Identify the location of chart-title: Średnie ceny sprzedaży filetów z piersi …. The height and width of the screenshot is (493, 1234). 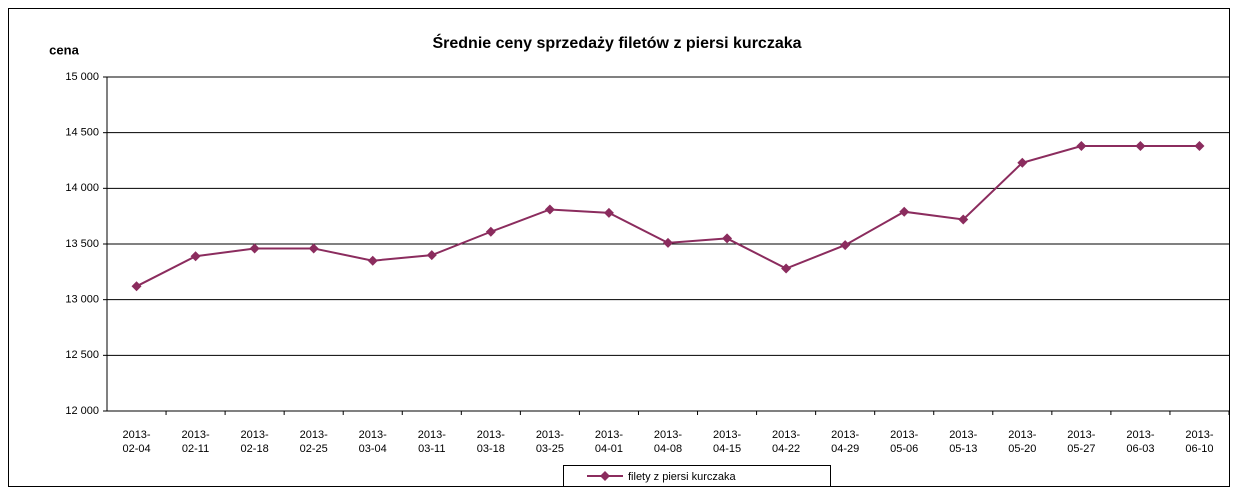
(616, 42).